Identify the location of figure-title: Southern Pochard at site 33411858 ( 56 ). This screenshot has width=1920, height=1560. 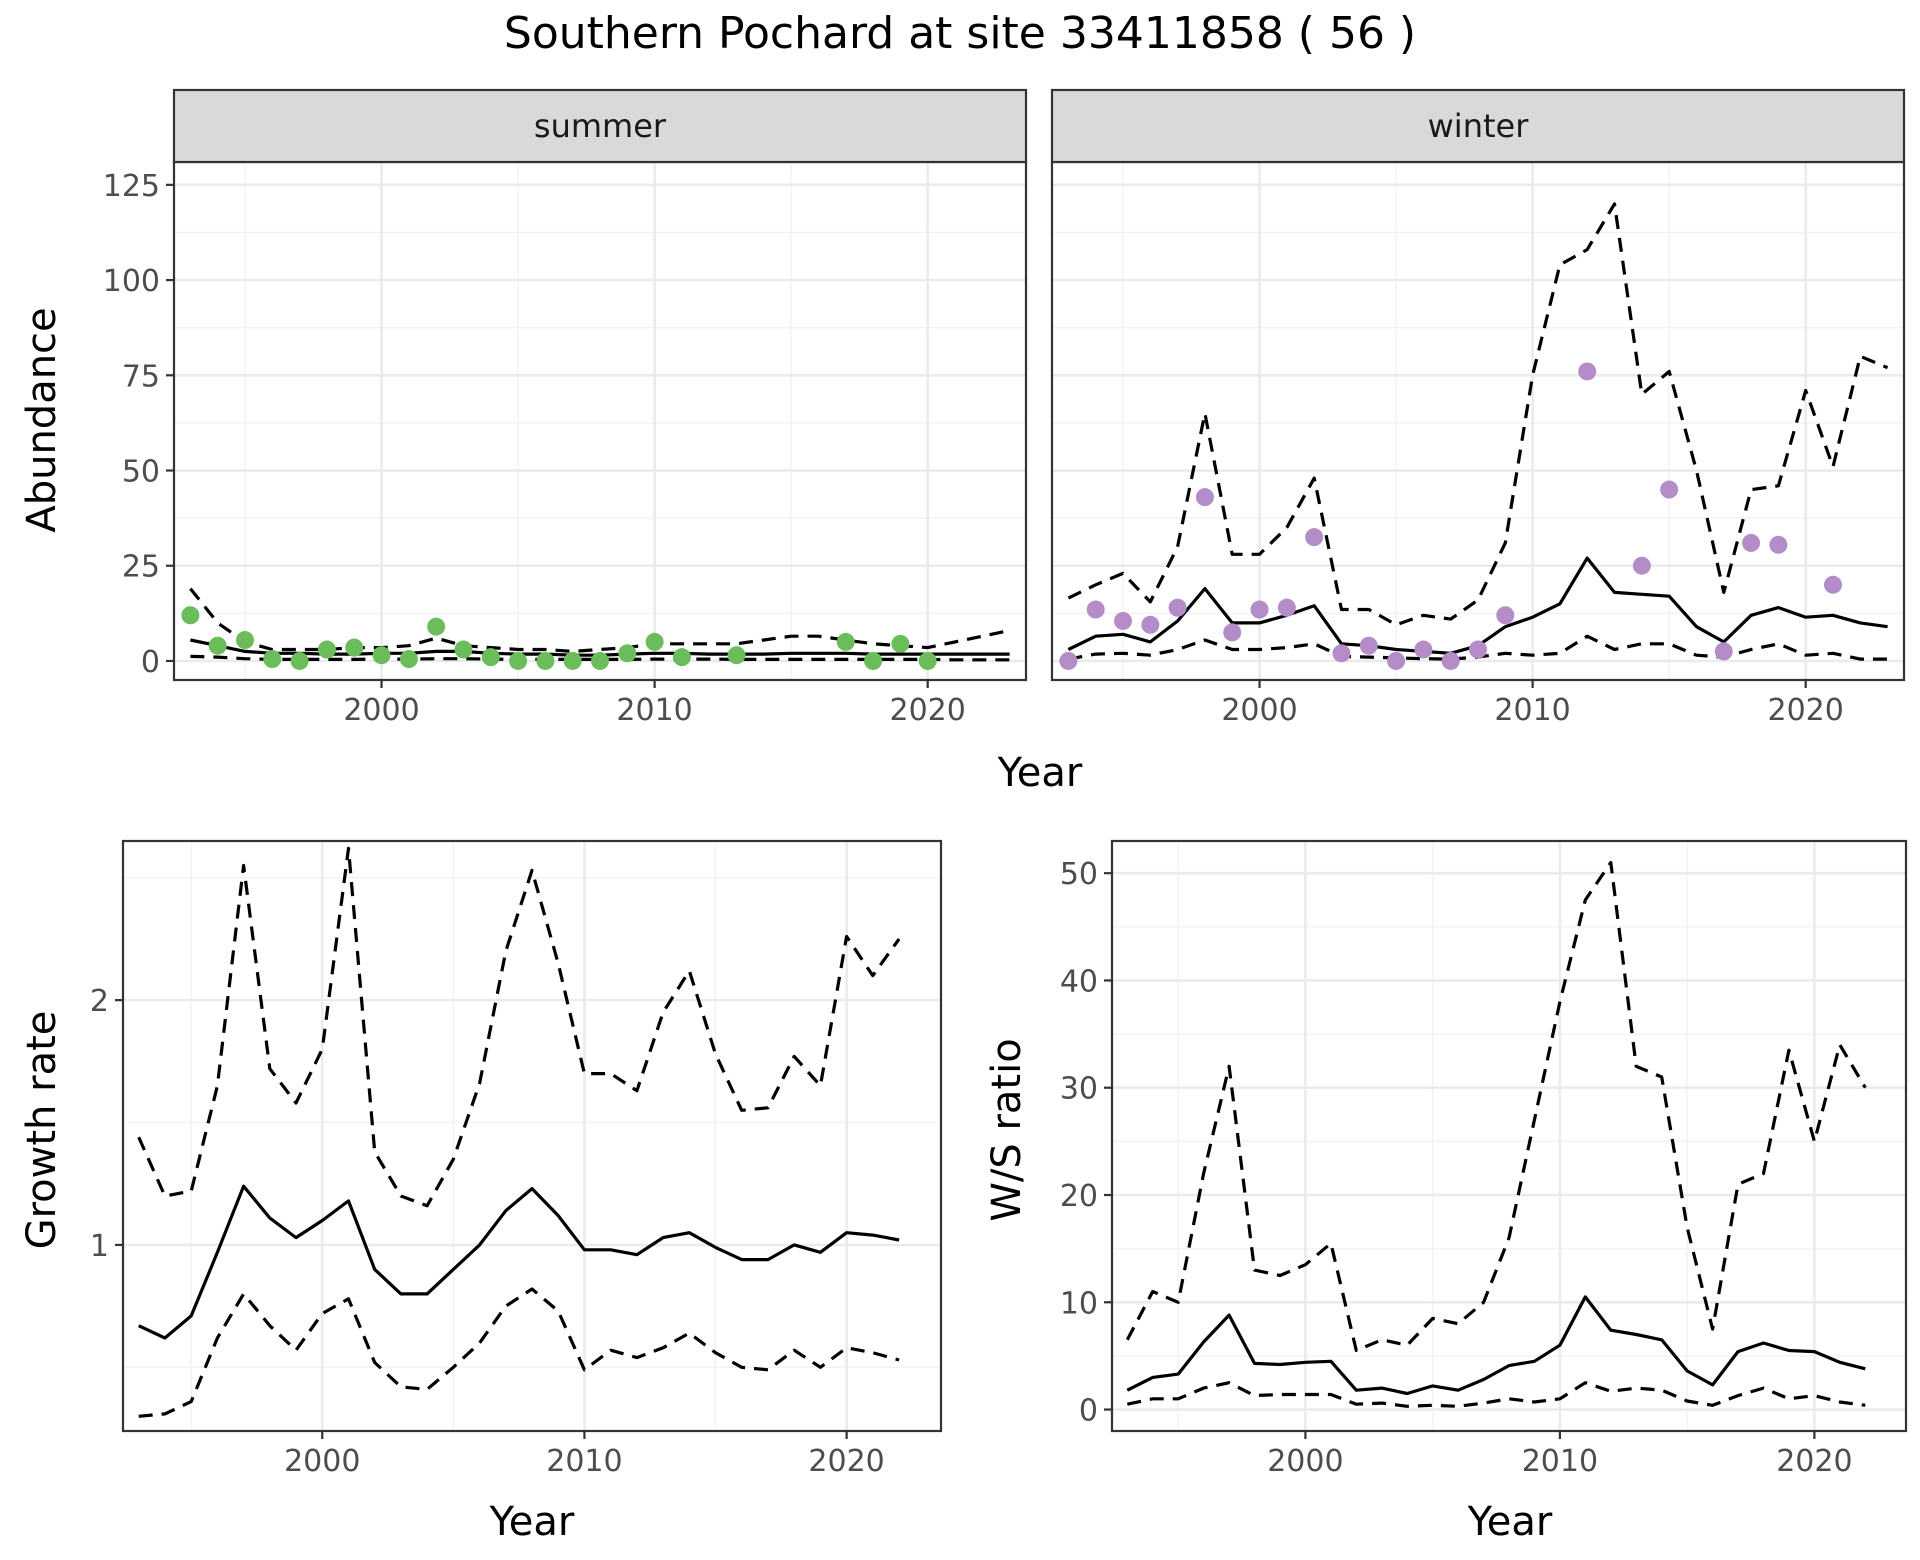
(960, 33).